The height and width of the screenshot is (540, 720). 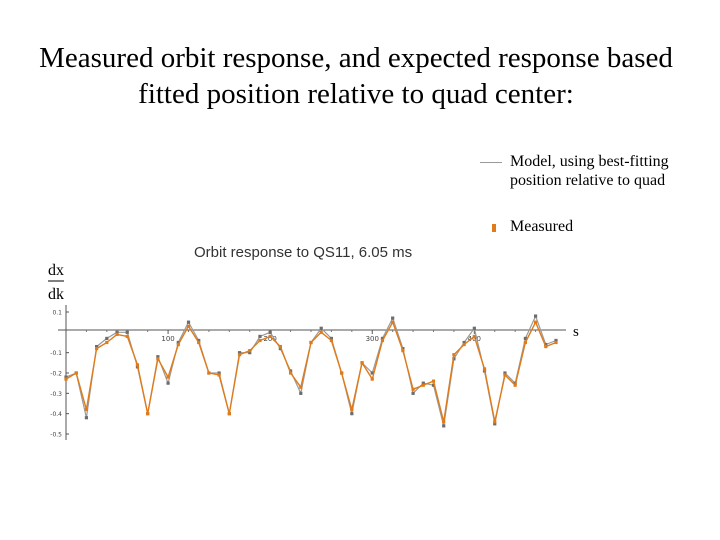 I want to click on x-tick-label: 100, so click(x=167, y=339).